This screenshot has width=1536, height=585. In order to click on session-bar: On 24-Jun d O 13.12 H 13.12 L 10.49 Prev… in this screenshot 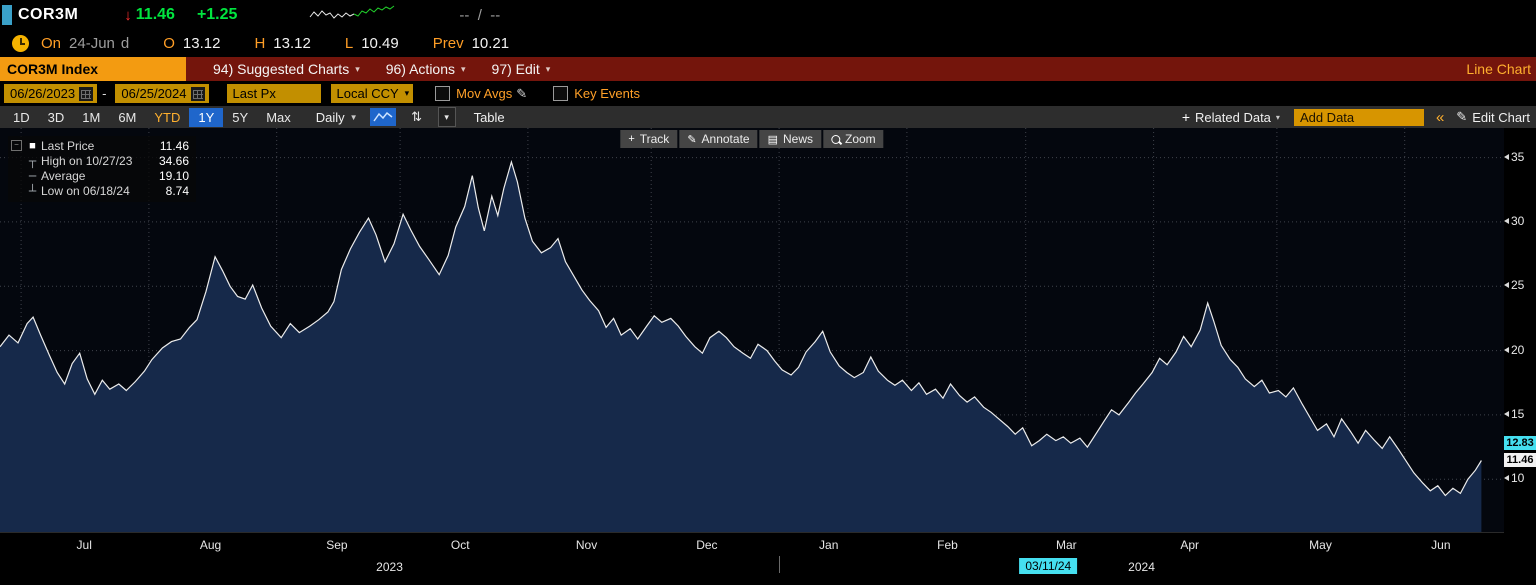, I will do `click(768, 43)`.